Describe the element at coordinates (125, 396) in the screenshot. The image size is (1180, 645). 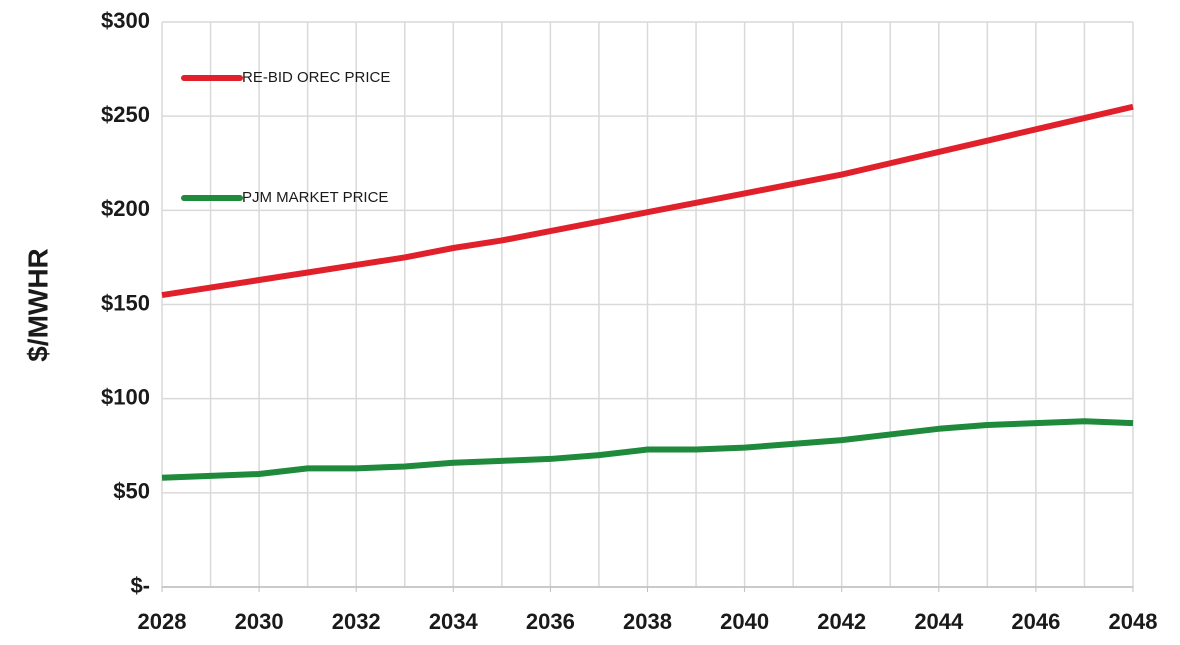
I see `y-tick-label: $100` at that location.